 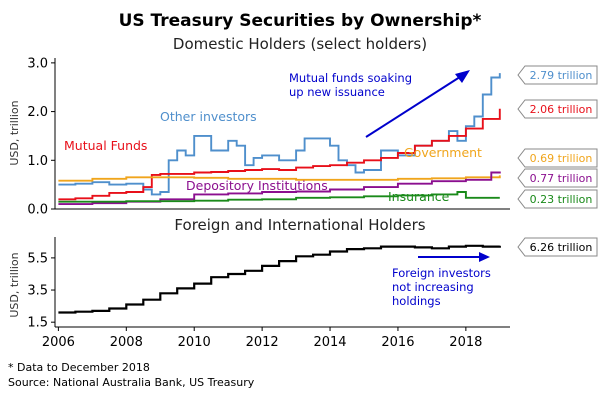 I want to click on end-label-text: 0.69 trillion, so click(x=561, y=158).